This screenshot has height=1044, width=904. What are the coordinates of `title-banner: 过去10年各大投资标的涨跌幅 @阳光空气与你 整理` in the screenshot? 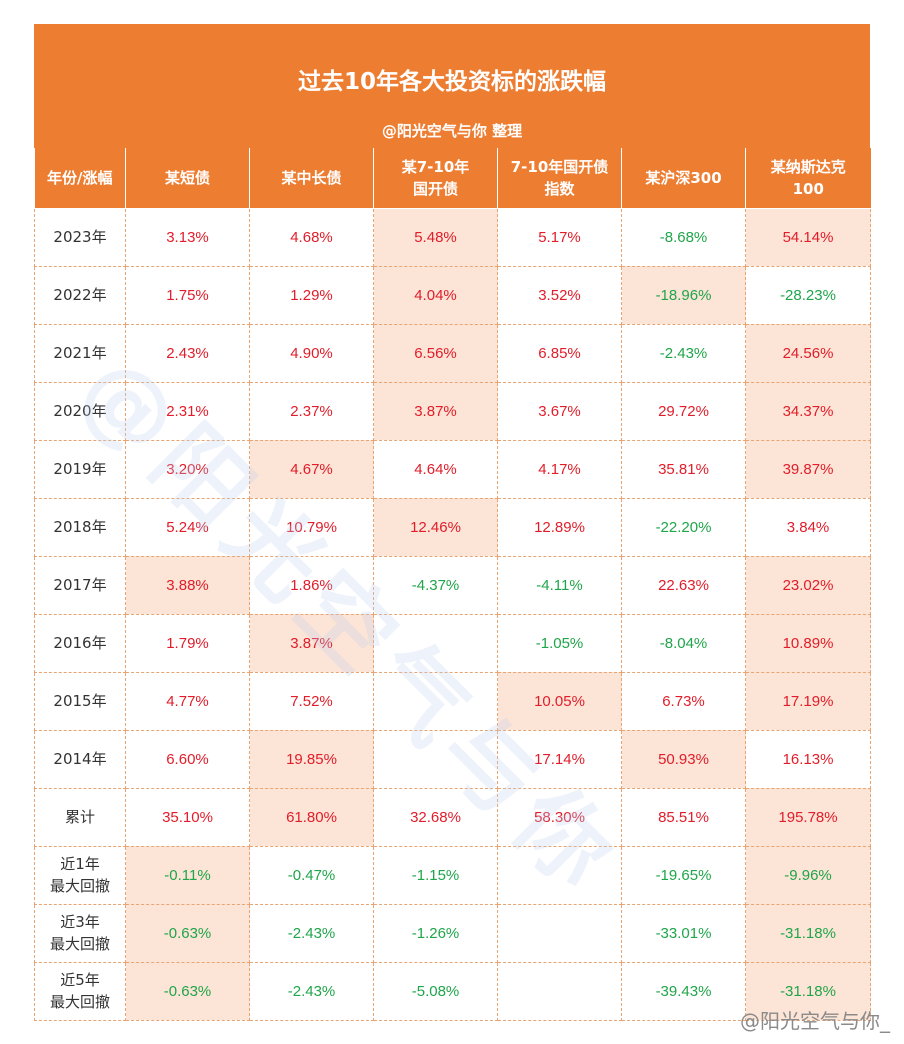 It's located at (452, 86).